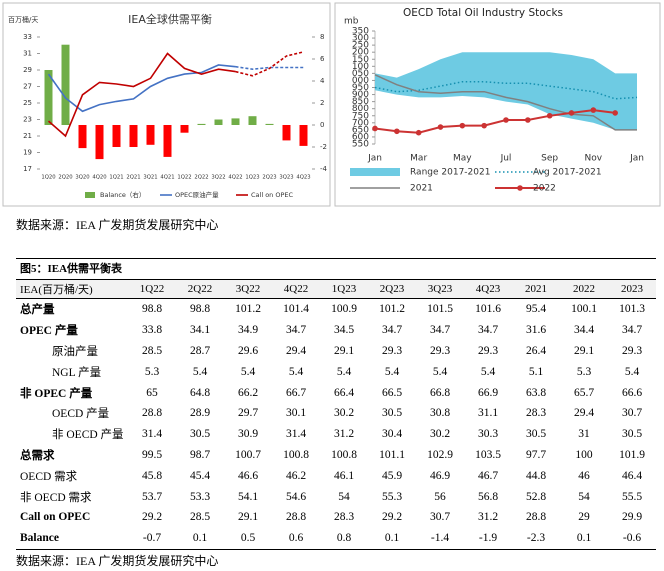 Image resolution: width=664 pixels, height=571 pixels. What do you see at coordinates (584, 434) in the screenshot?
I see `cell: 31` at bounding box center [584, 434].